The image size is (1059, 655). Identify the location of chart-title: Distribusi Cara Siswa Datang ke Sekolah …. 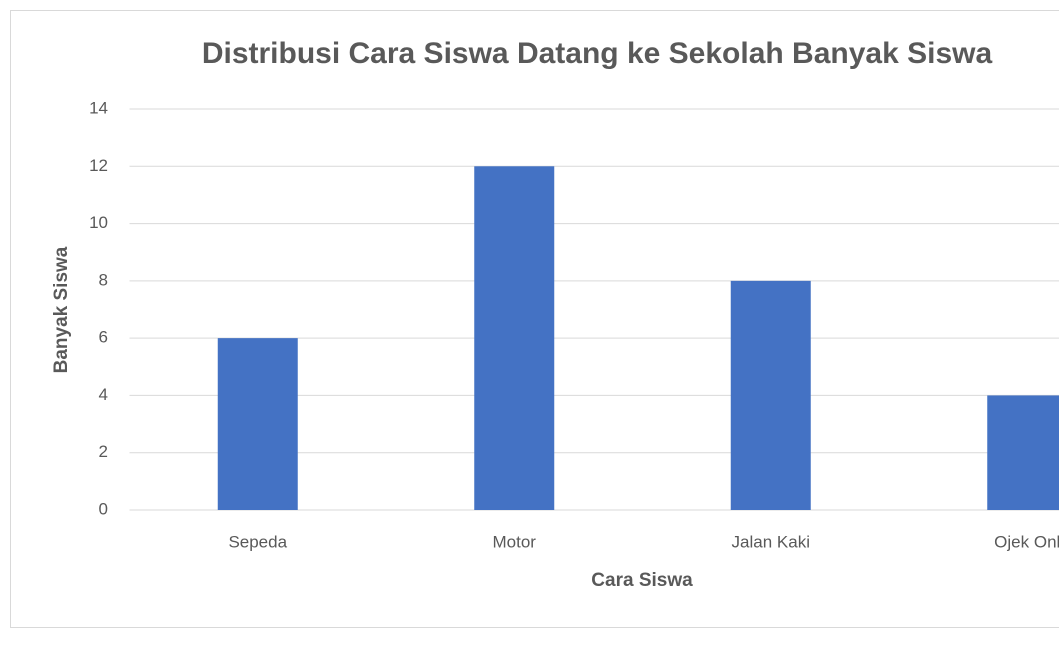
(597, 53).